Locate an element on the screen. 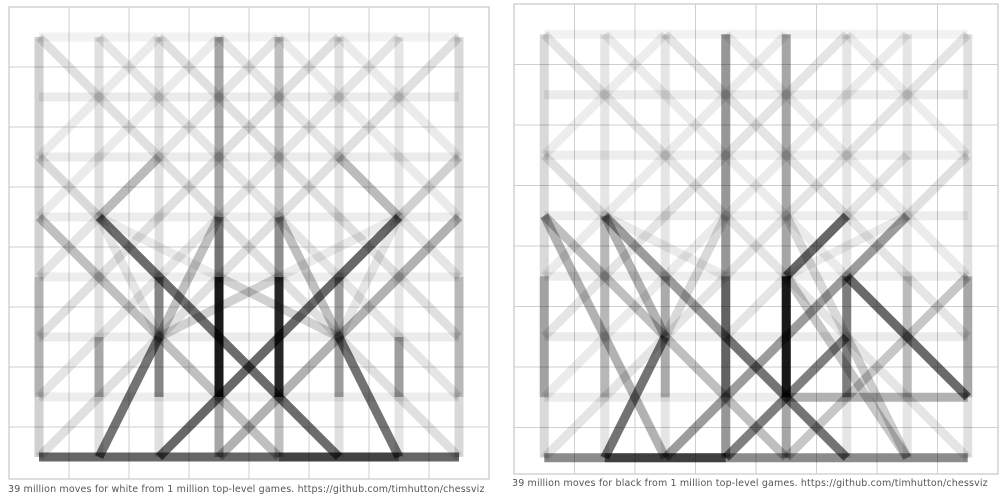 This screenshot has height=498, width=1008. move-edge-d1-h5 is located at coordinates (339, 337).